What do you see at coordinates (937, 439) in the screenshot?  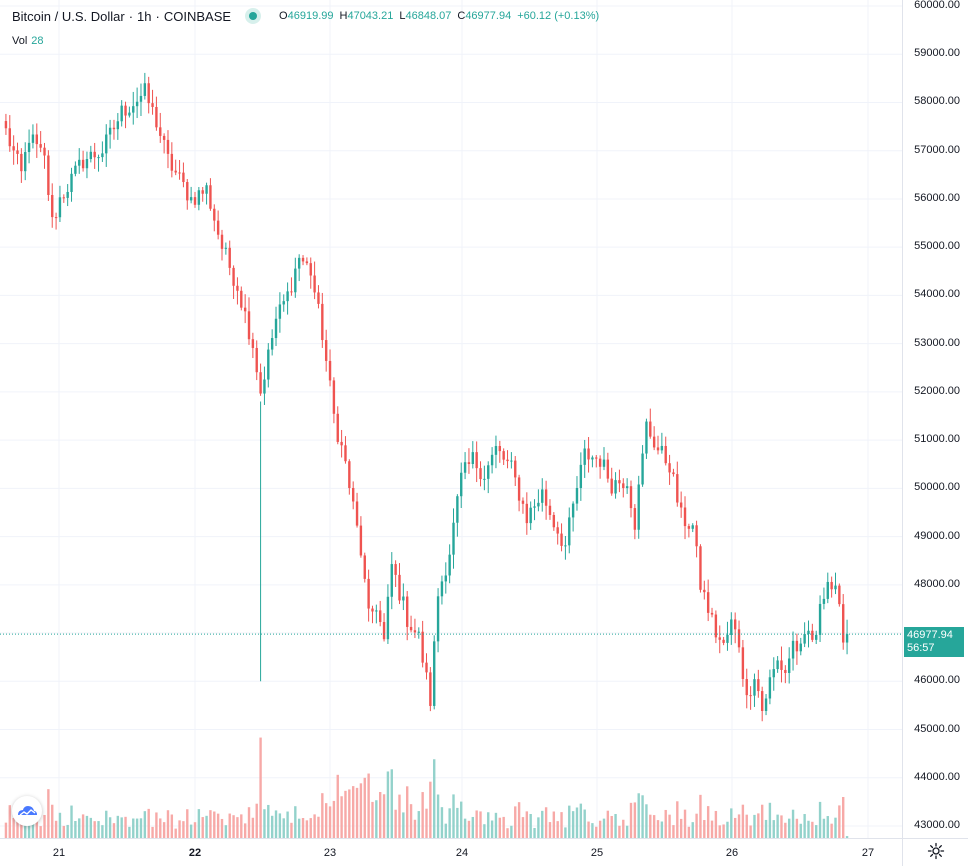 I see `price-tick-label: 51000.00` at bounding box center [937, 439].